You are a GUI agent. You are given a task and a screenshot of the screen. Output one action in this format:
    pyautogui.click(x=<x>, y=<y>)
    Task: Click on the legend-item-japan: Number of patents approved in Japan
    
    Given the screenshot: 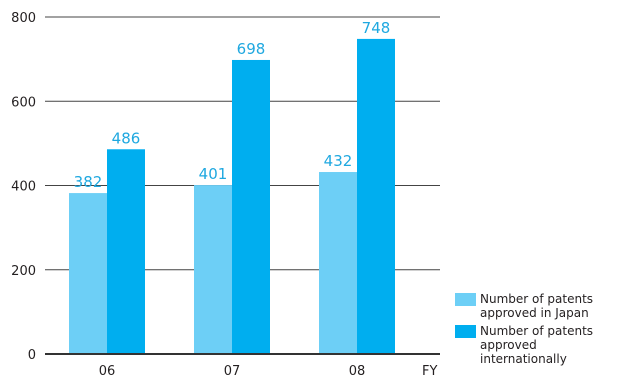 What is the action you would take?
    pyautogui.click(x=540, y=306)
    